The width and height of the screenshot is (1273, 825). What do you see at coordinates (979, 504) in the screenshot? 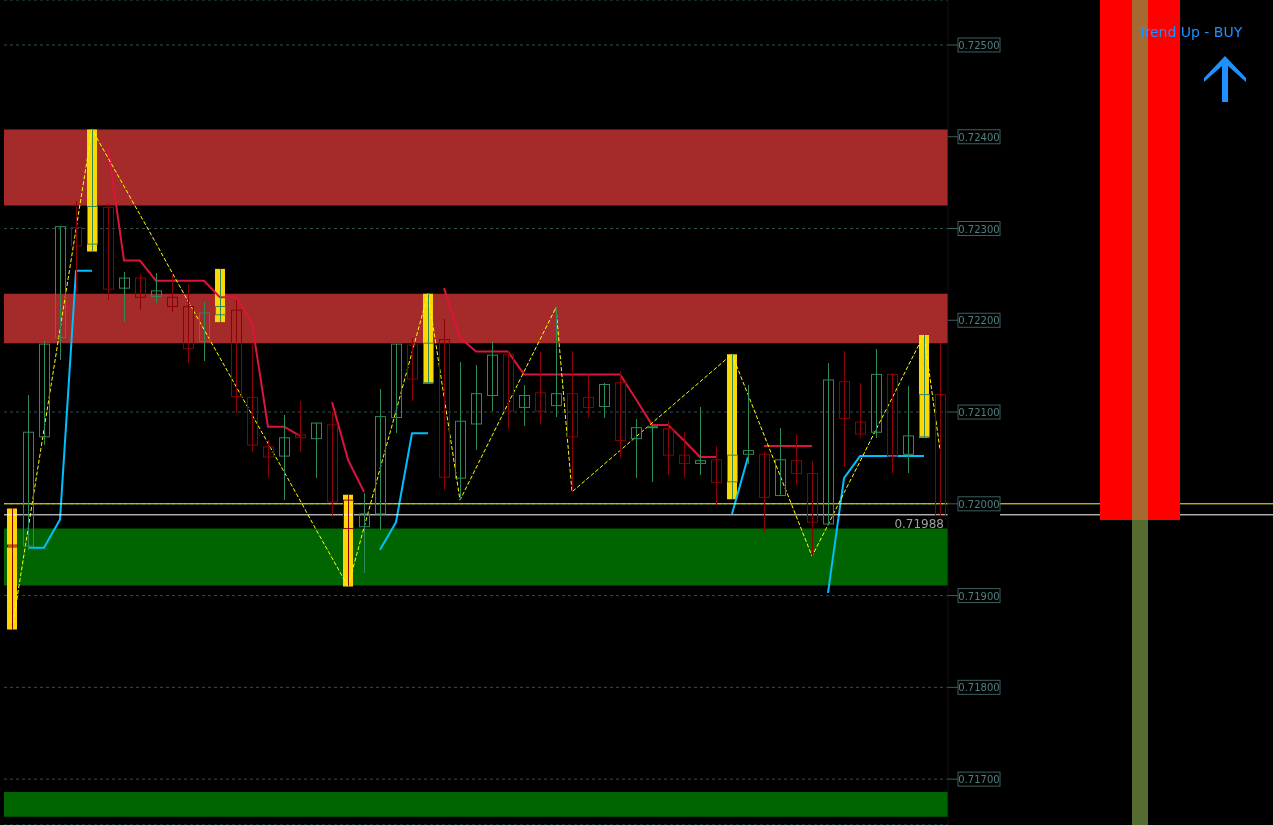
I see `y-tick-label: 0.72000` at bounding box center [979, 504].